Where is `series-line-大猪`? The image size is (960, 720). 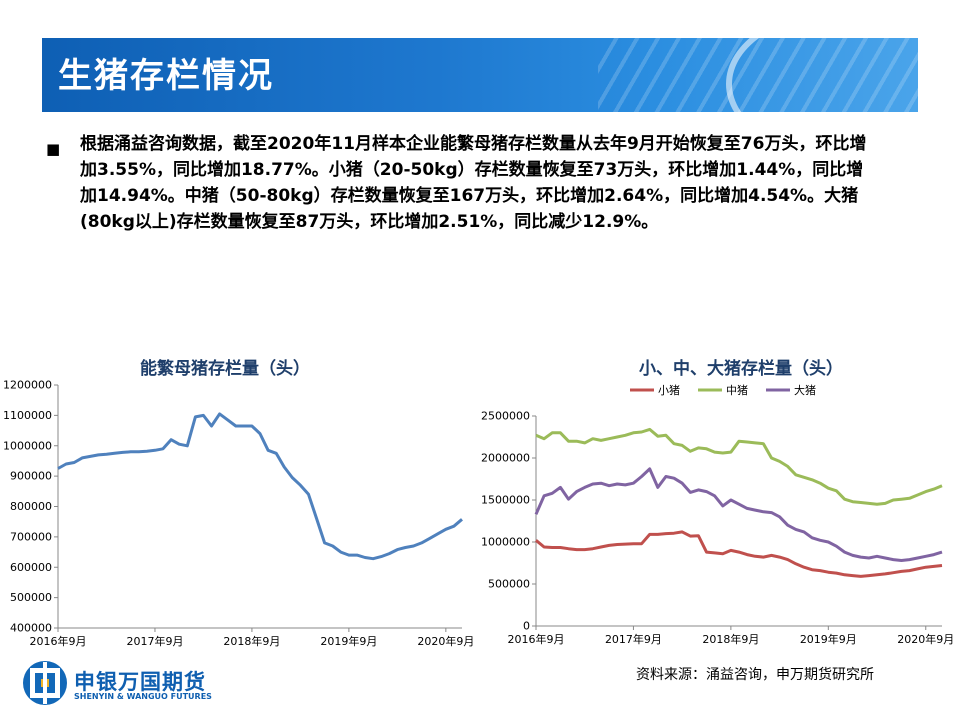 series-line-大猪 is located at coordinates (738, 514).